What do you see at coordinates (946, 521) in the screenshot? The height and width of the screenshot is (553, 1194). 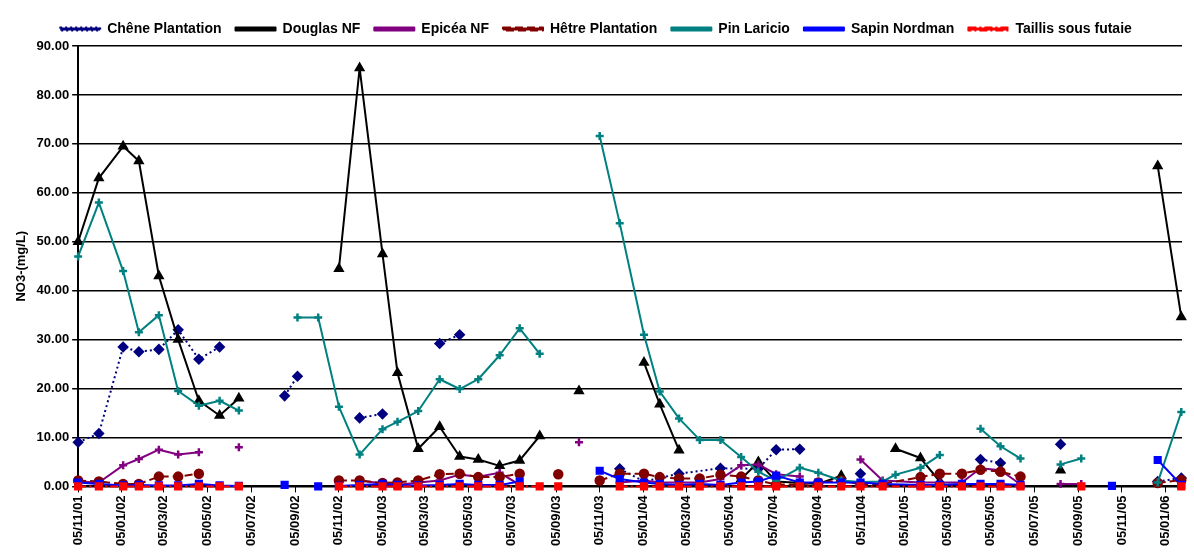 I see `x-tick-label: 05/03/05` at bounding box center [946, 521].